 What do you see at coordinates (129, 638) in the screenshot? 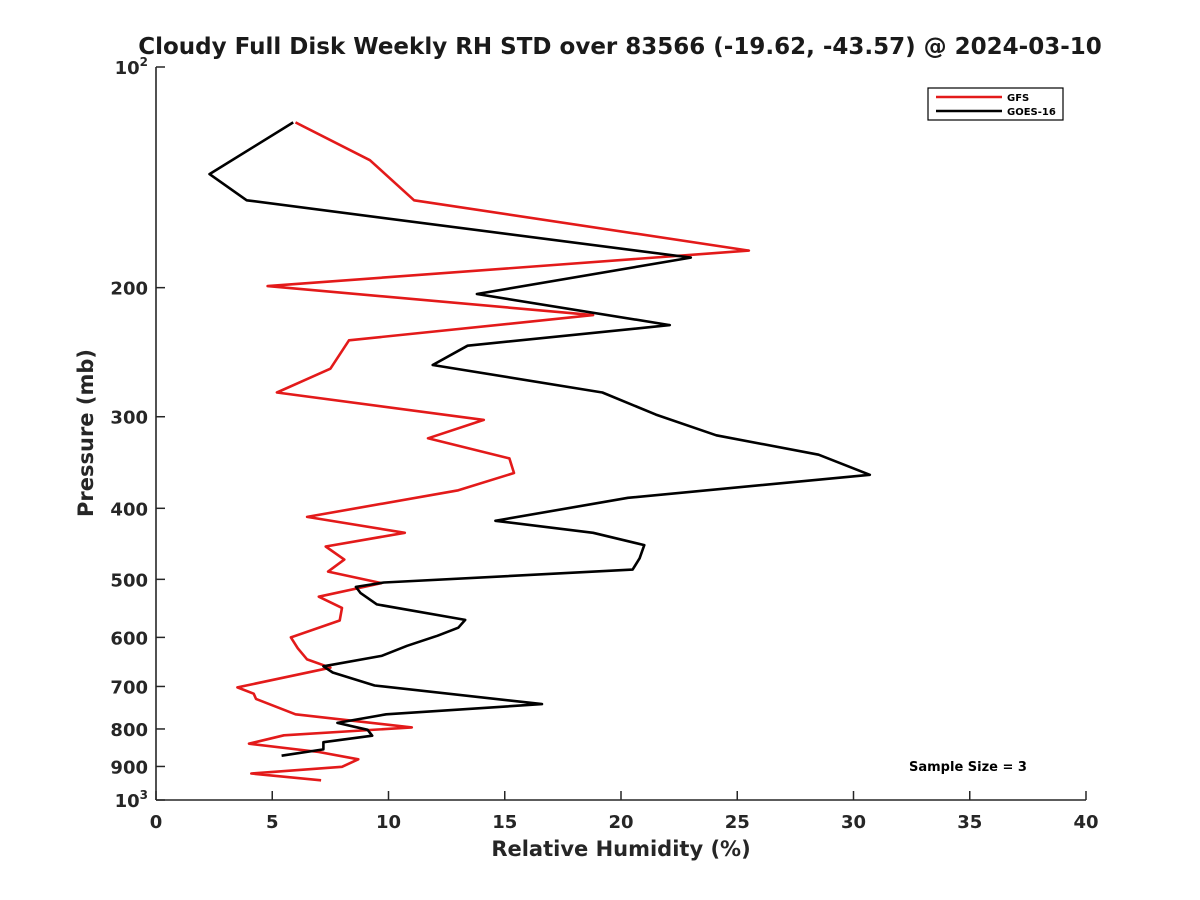
I see `y-tick-label: 600` at bounding box center [129, 638].